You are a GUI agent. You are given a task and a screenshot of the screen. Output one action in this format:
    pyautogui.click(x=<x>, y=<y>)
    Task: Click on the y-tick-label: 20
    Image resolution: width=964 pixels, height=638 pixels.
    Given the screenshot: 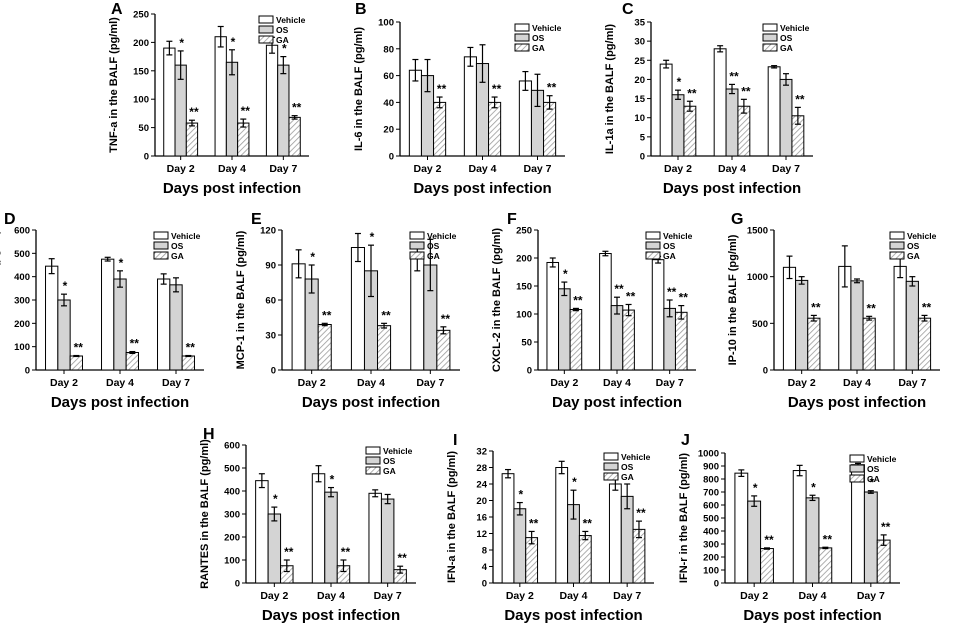 What is the action you would take?
    pyautogui.click(x=481, y=501)
    